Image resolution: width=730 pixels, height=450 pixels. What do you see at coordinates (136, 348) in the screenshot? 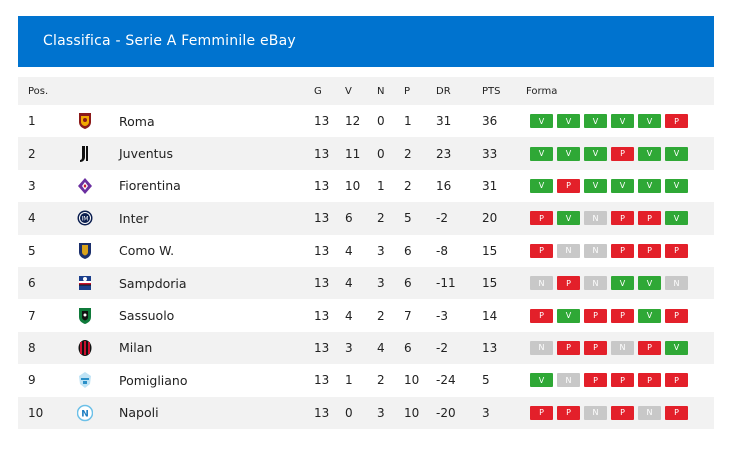
I see `team-name: Milan` at bounding box center [136, 348].